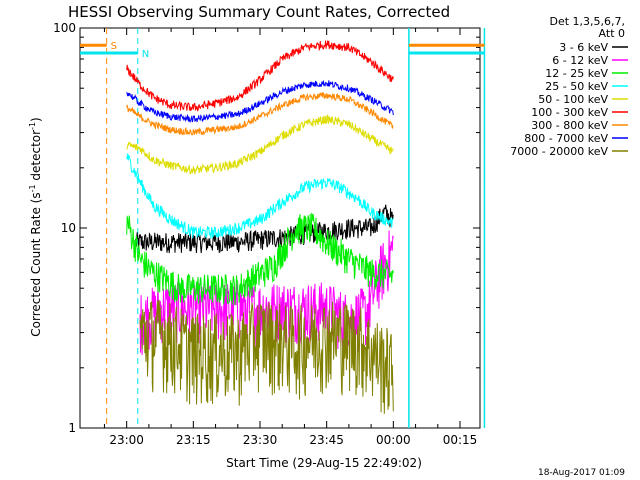 This screenshot has height=480, width=640. I want to click on x-tick-label: 23:15, so click(193, 440).